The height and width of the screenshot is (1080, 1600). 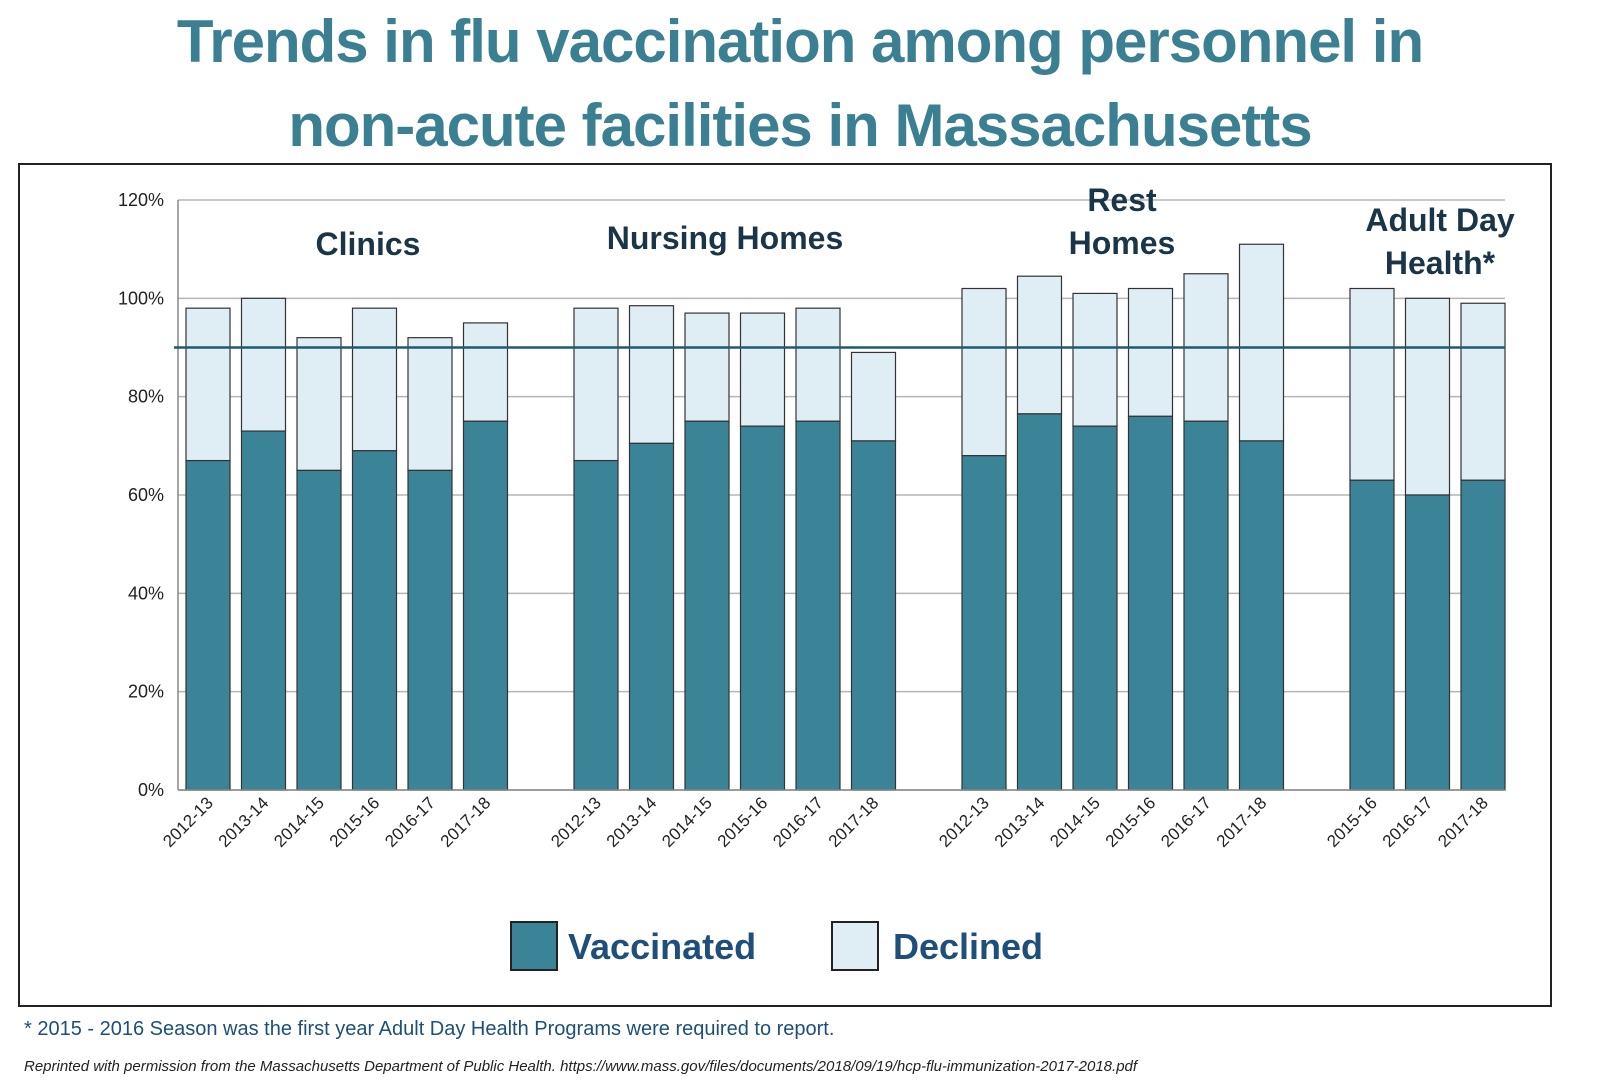 I want to click on y-tick-label: 40%, so click(x=146, y=593).